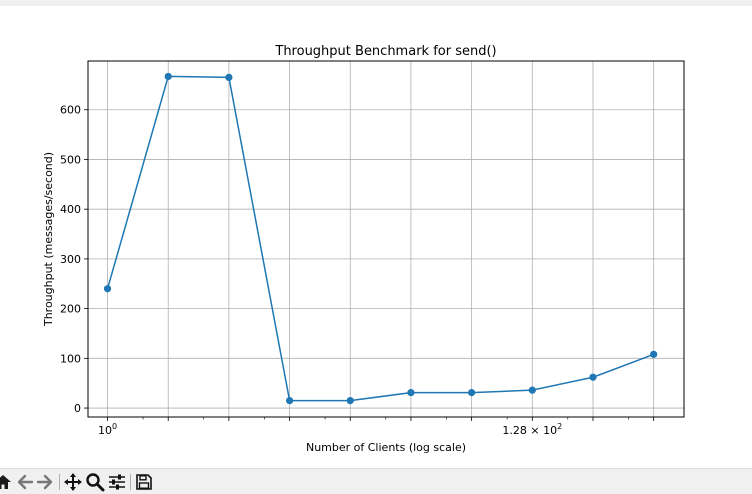 The image size is (752, 494). Describe the element at coordinates (70, 259) in the screenshot. I see `y-tick-label: 300` at that location.